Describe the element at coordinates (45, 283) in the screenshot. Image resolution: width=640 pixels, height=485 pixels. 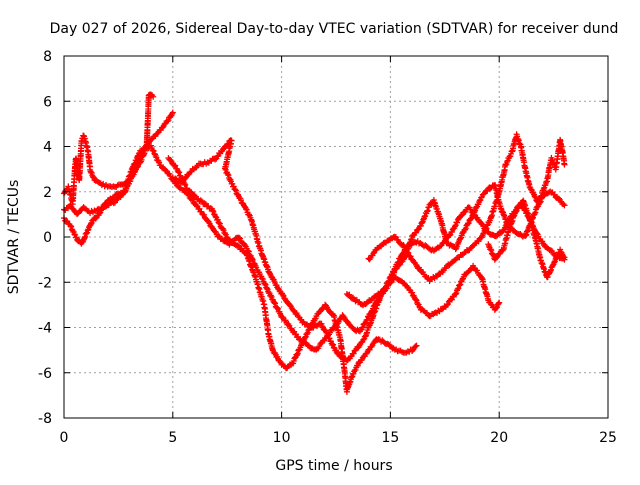
I see `y-tick-label: -2` at that location.